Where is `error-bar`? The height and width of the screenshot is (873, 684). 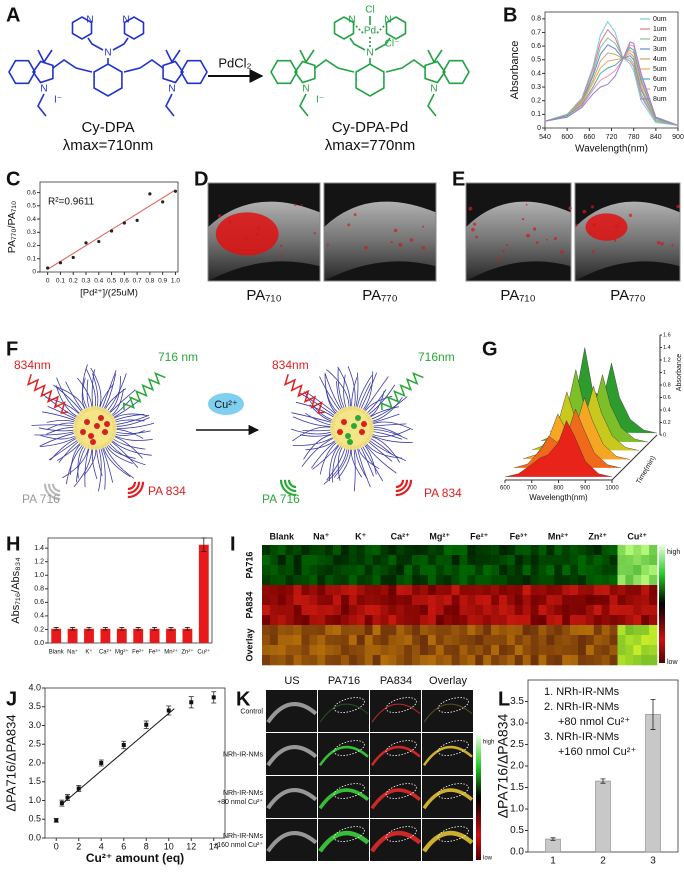 error-bar is located at coordinates (204, 544).